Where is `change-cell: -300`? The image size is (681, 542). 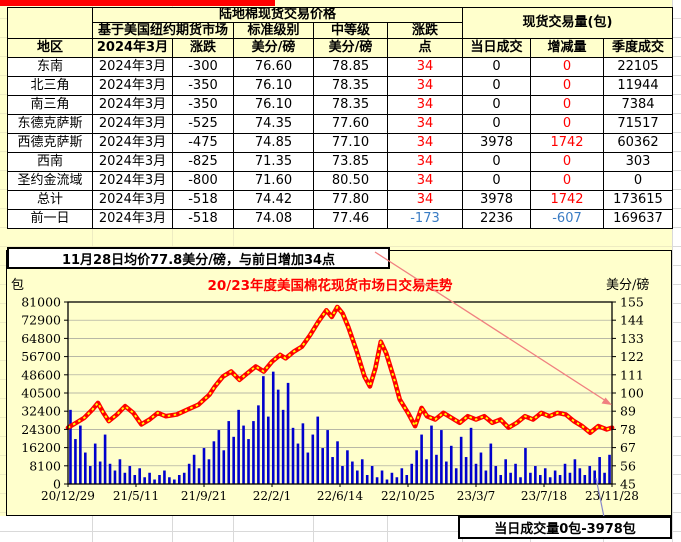
change-cell: -300 is located at coordinates (203, 67).